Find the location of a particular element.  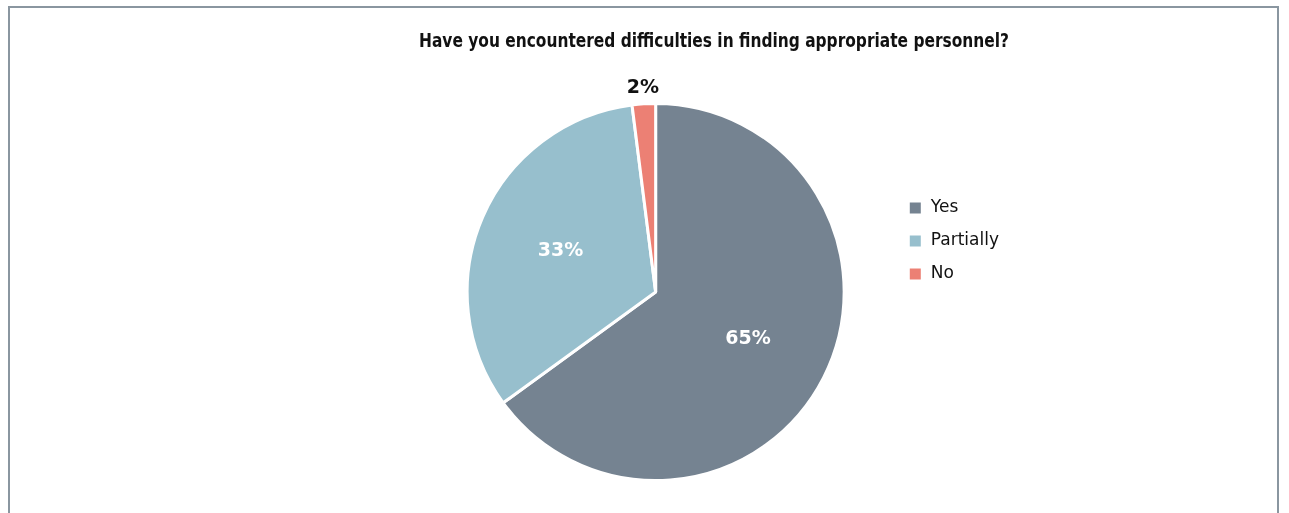

legend-label: Partially is located at coordinates (965, 239).